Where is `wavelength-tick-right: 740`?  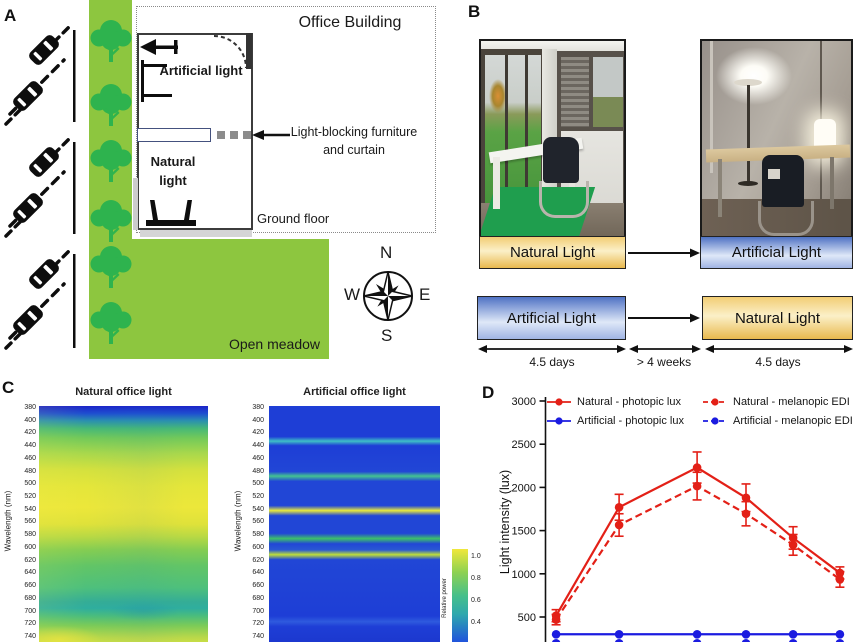 wavelength-tick-right: 740 is located at coordinates (258, 636).